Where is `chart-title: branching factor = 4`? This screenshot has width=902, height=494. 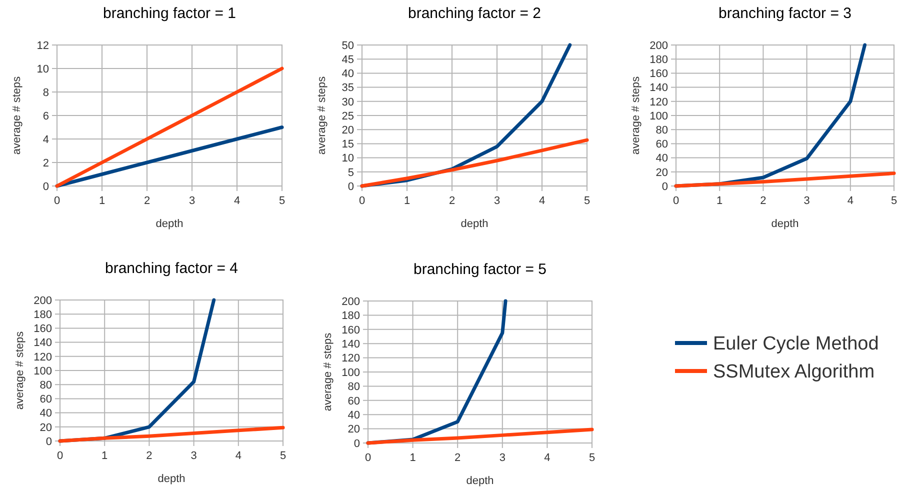 chart-title: branching factor = 4 is located at coordinates (171, 268).